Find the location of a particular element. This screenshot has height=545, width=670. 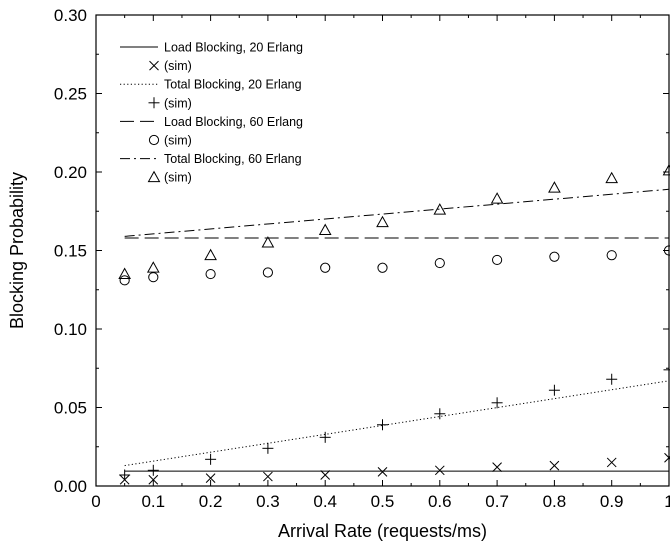

x-tick-label: 0.3 is located at coordinates (268, 501).